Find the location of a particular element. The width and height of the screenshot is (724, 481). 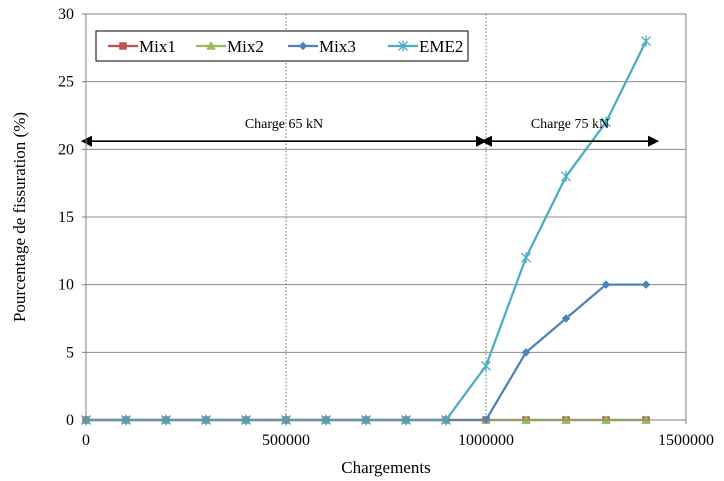

legend-label-mix2: Mix2 is located at coordinates (245, 46).